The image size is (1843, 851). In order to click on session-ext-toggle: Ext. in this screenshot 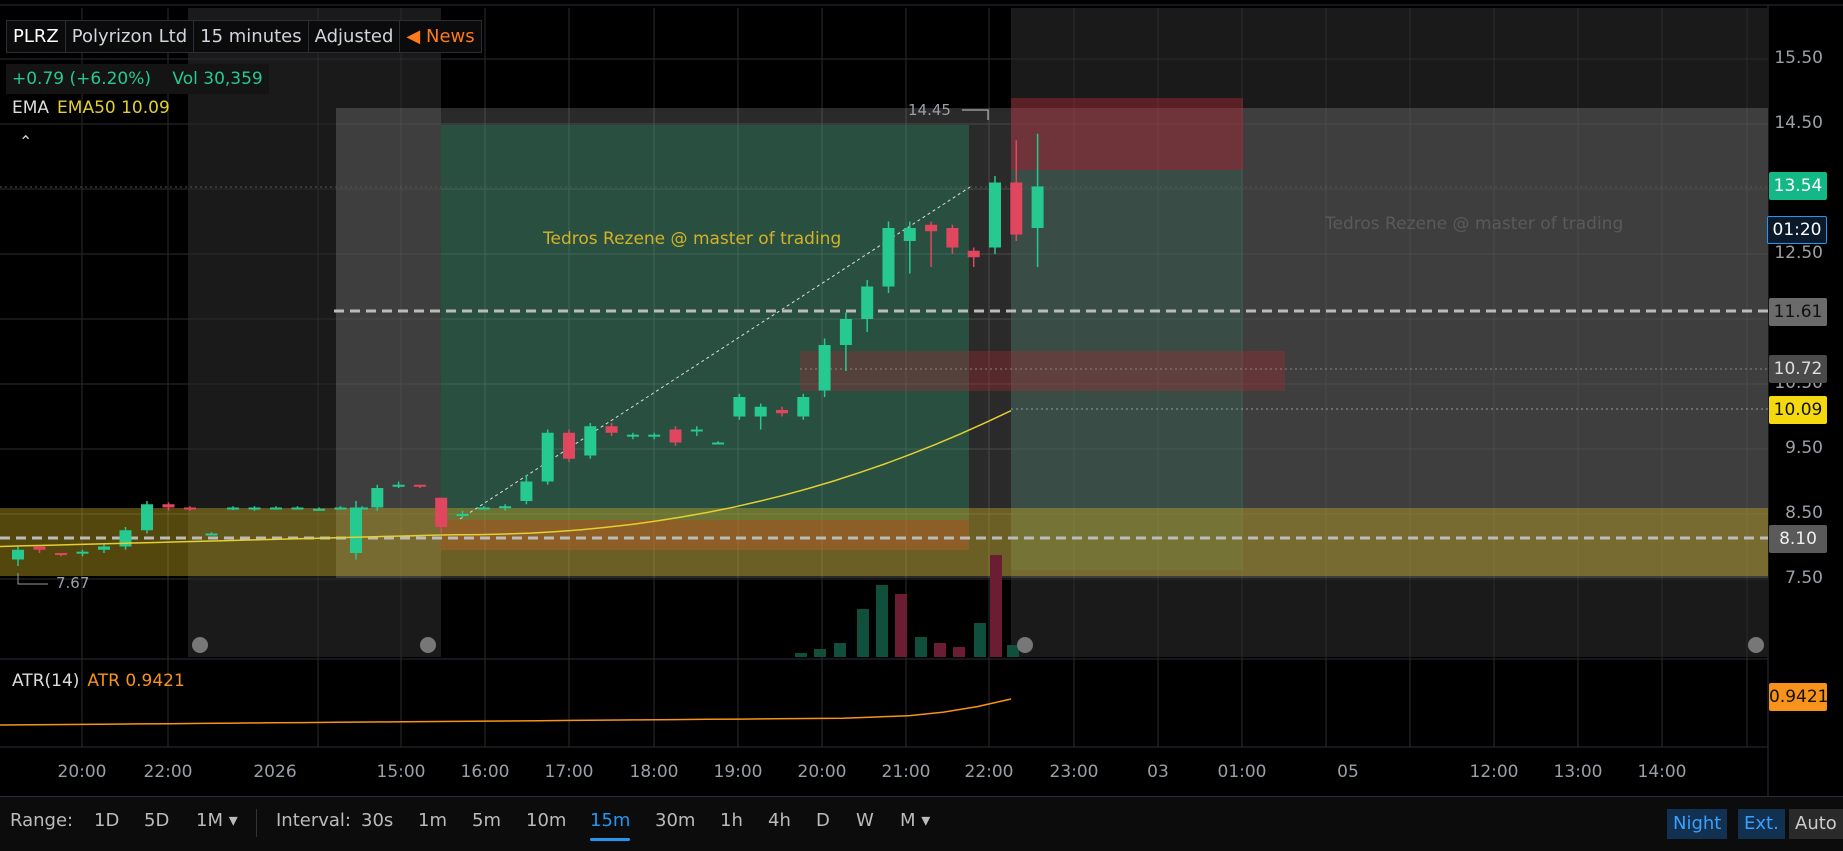, I will do `click(1761, 824)`.